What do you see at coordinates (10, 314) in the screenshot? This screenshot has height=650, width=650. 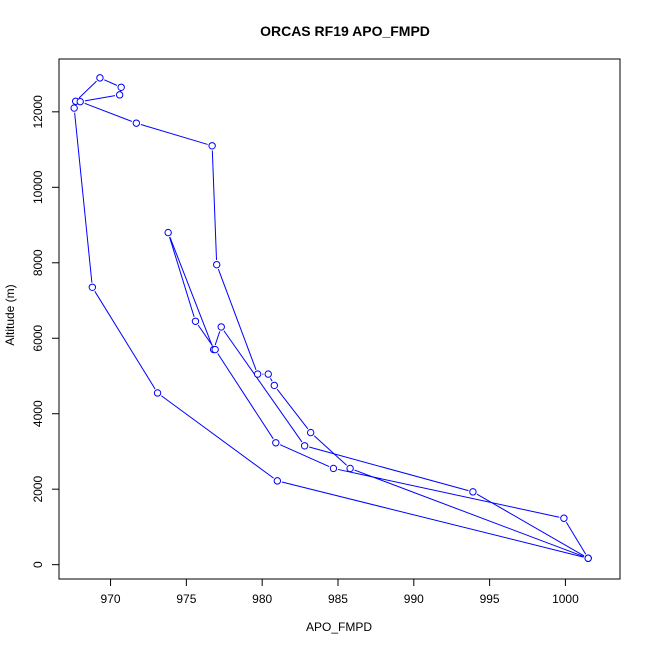 I see `y-axis-label: Altitude (m)` at bounding box center [10, 314].